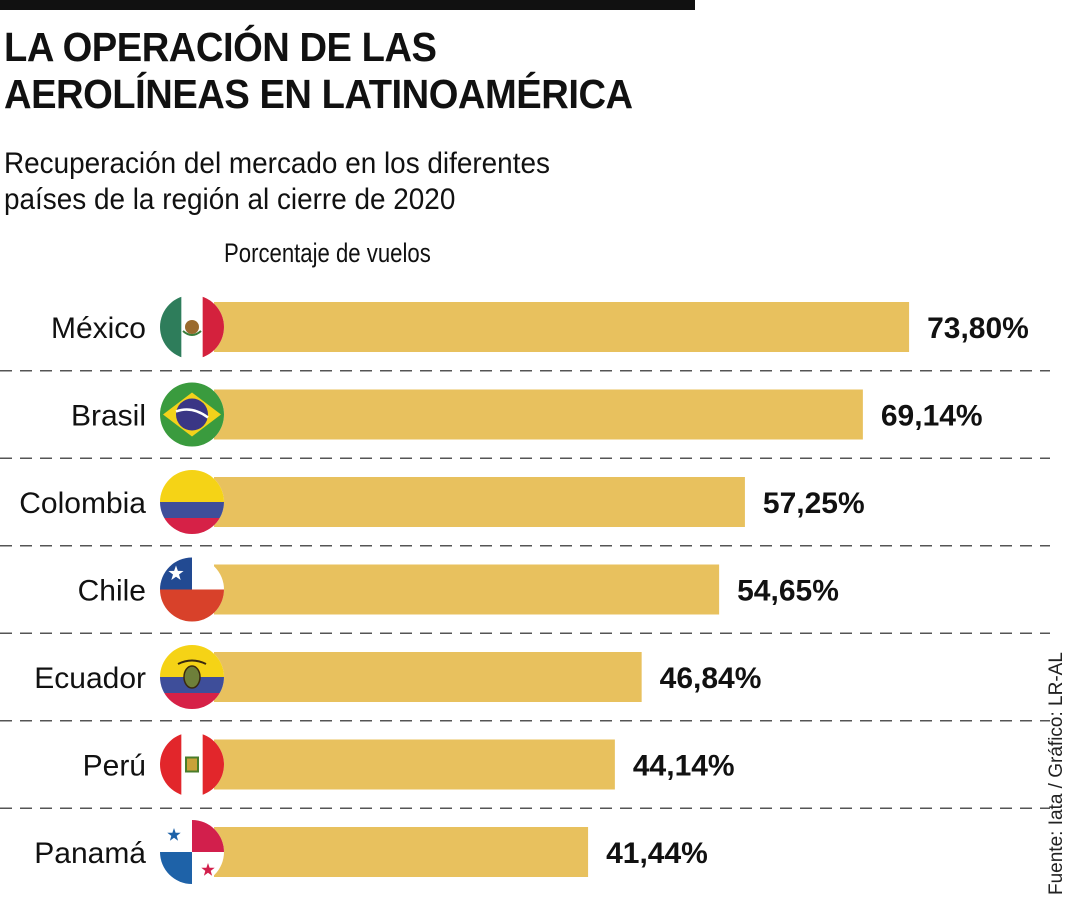 This screenshot has height=900, width=1080. I want to click on bar-row: México 73,80%, so click(540, 327).